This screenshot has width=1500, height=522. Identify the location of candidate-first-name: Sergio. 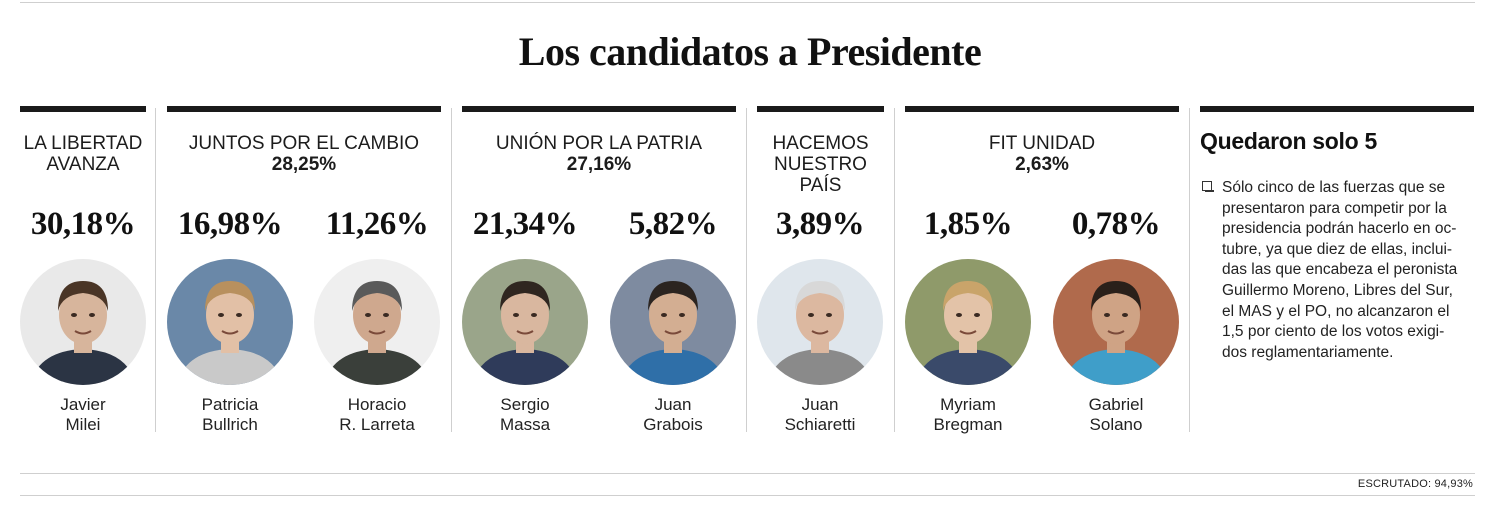
(525, 404).